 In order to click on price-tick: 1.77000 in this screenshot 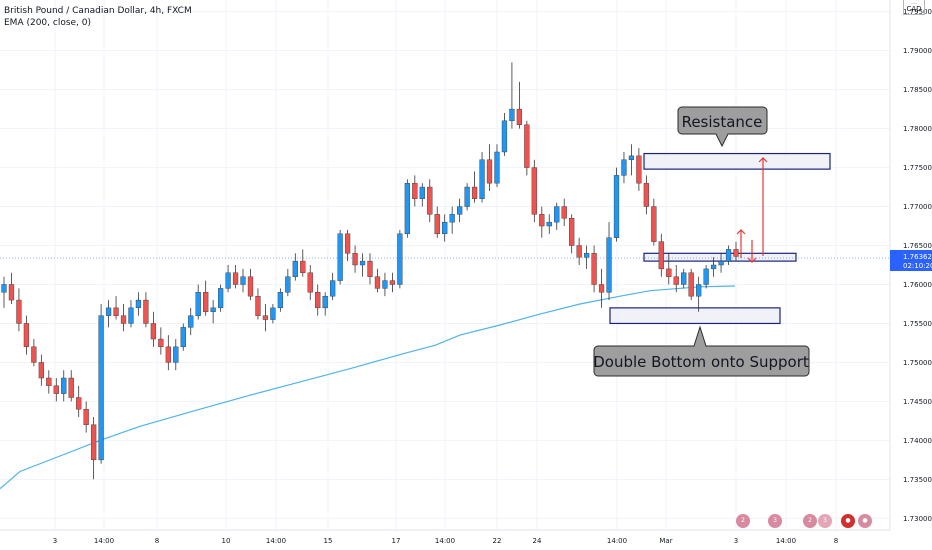, I will do `click(917, 207)`.